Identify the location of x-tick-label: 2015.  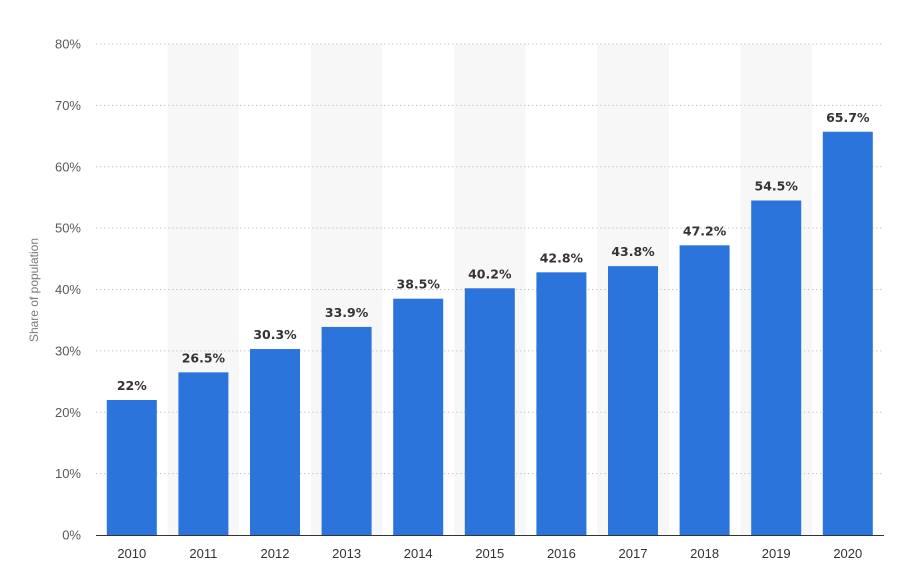
(489, 553).